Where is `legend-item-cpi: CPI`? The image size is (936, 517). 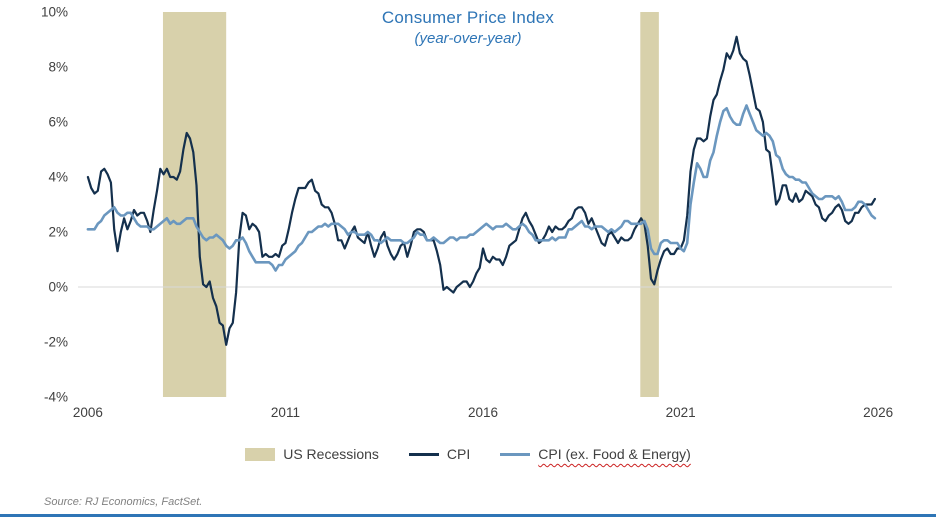 legend-item-cpi: CPI is located at coordinates (439, 454).